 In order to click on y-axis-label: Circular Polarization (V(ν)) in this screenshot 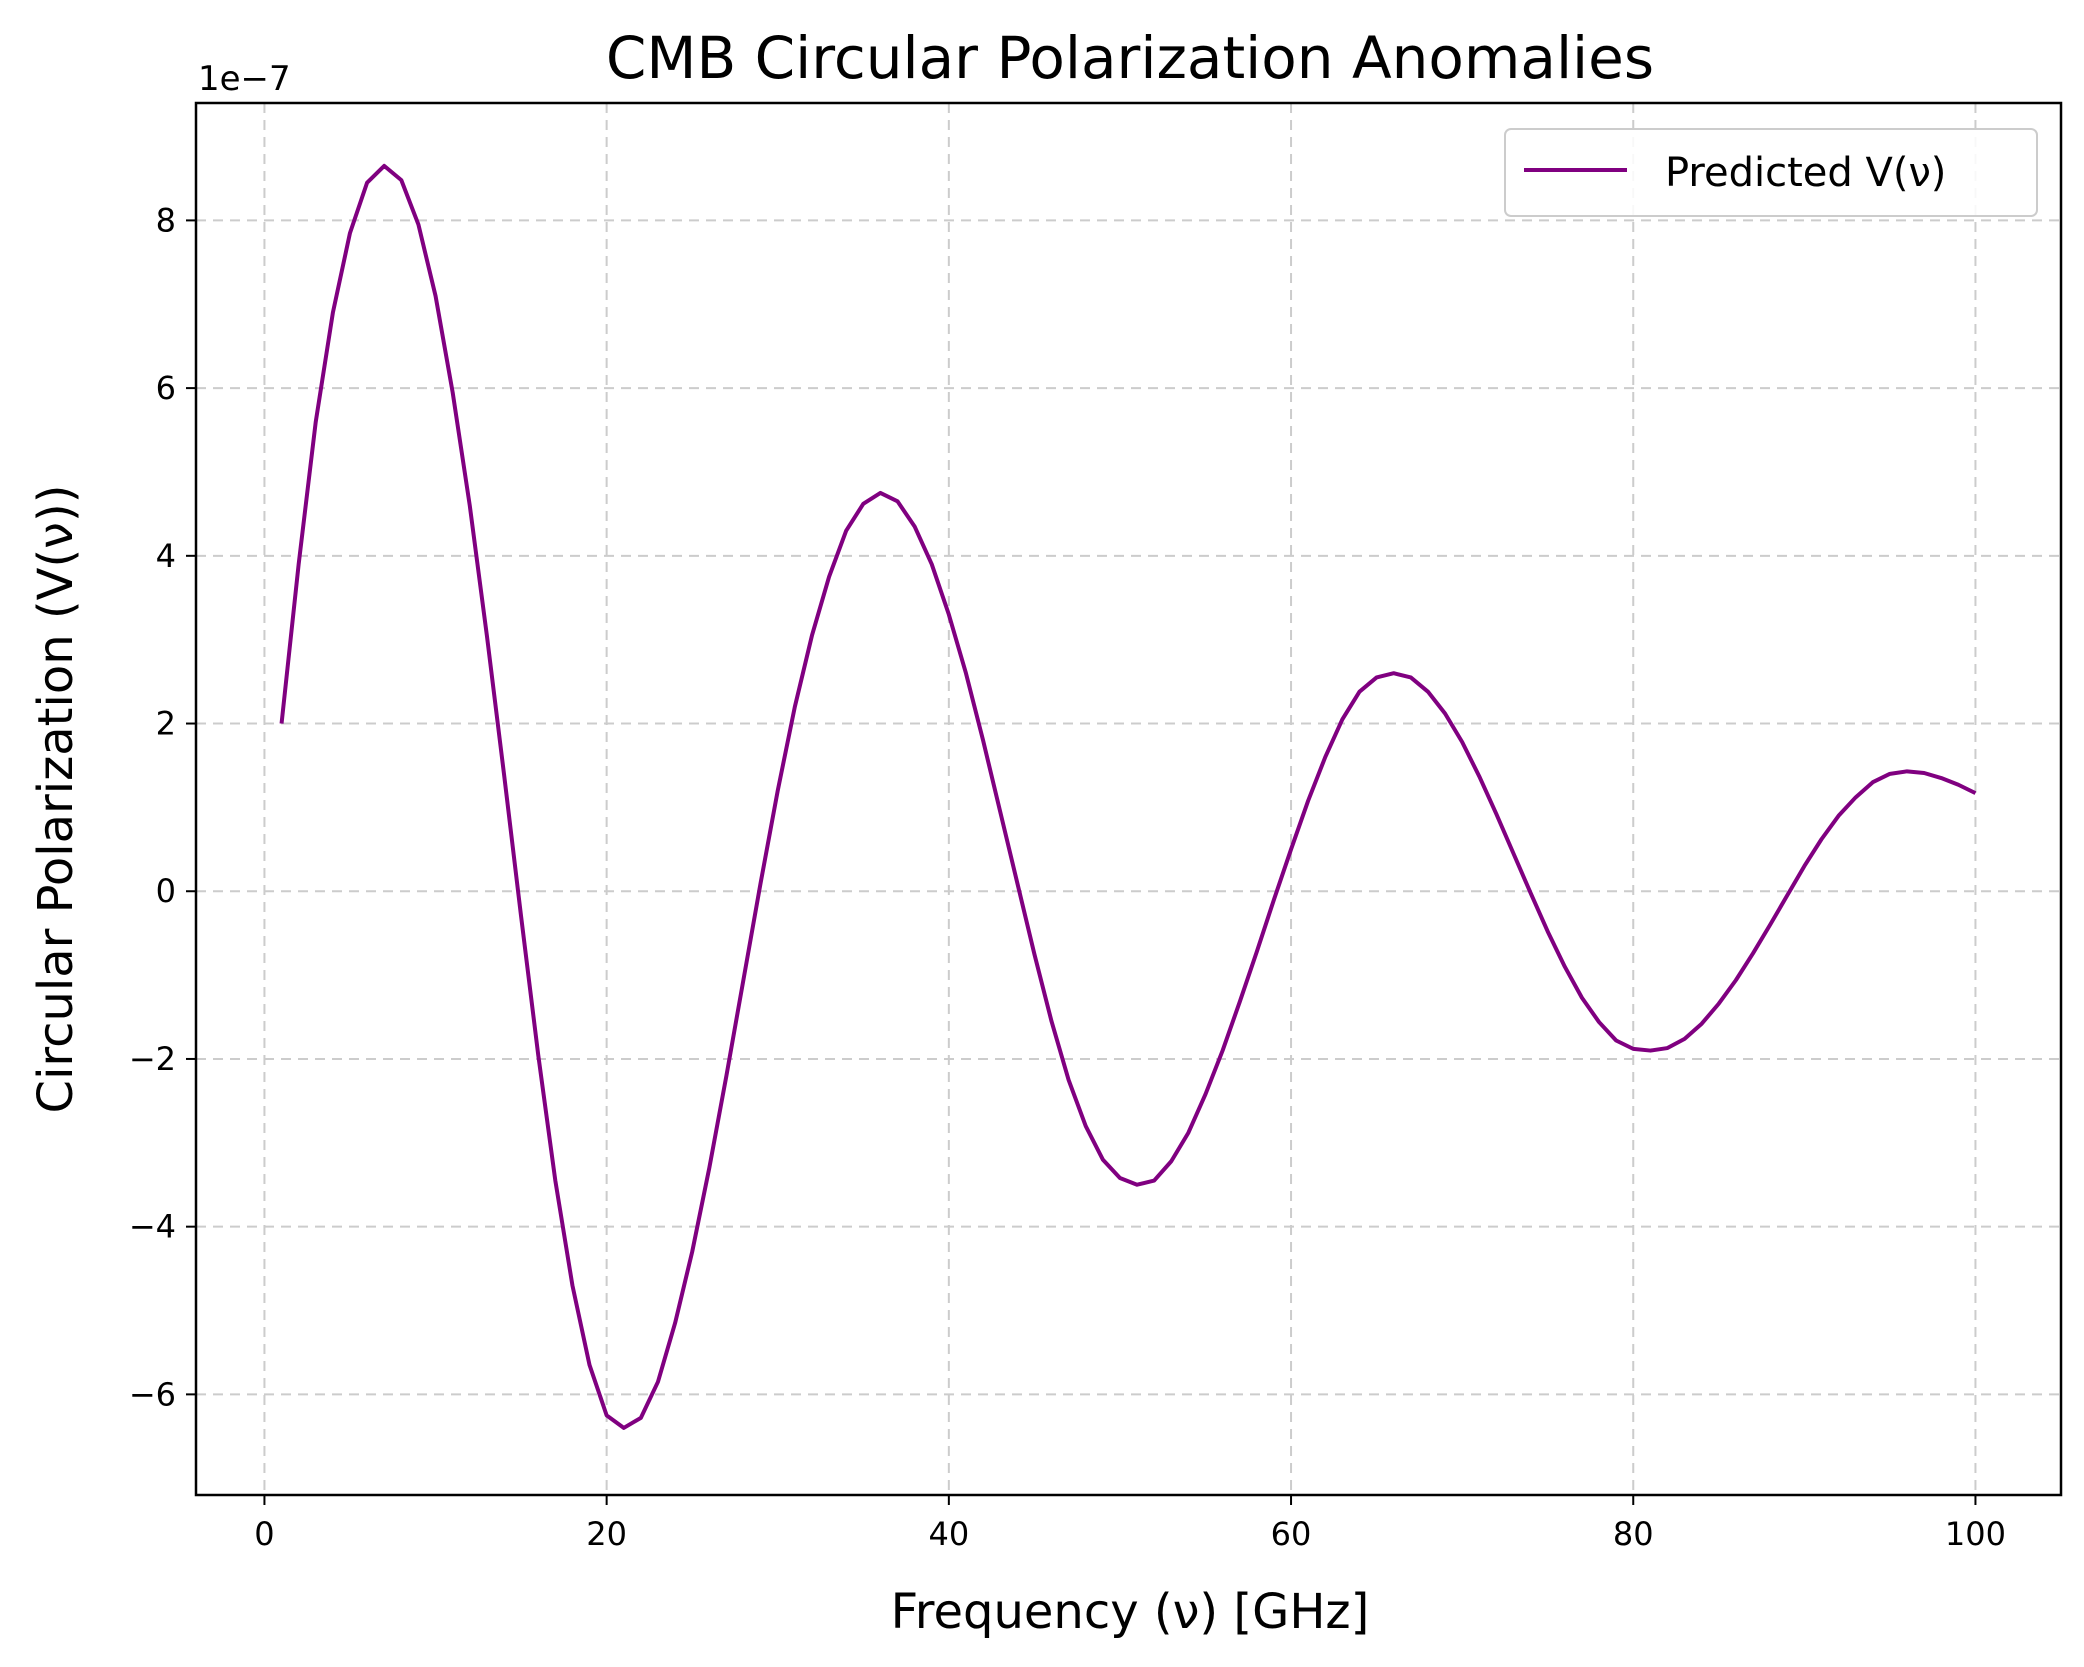, I will do `click(56, 799)`.